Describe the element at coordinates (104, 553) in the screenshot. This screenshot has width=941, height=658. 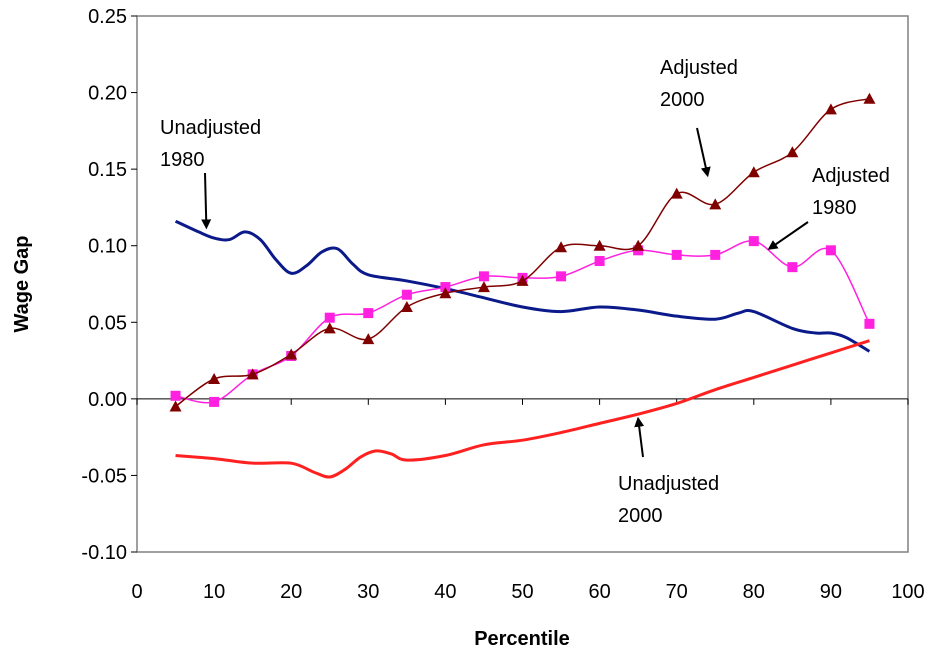
I see `y-tick-label: -0.10` at that location.